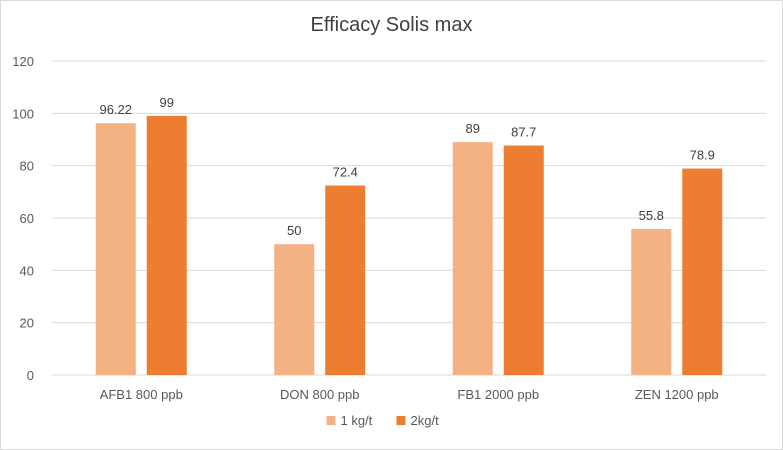 The height and width of the screenshot is (450, 783). I want to click on y-tick-label: 120, so click(23, 61).